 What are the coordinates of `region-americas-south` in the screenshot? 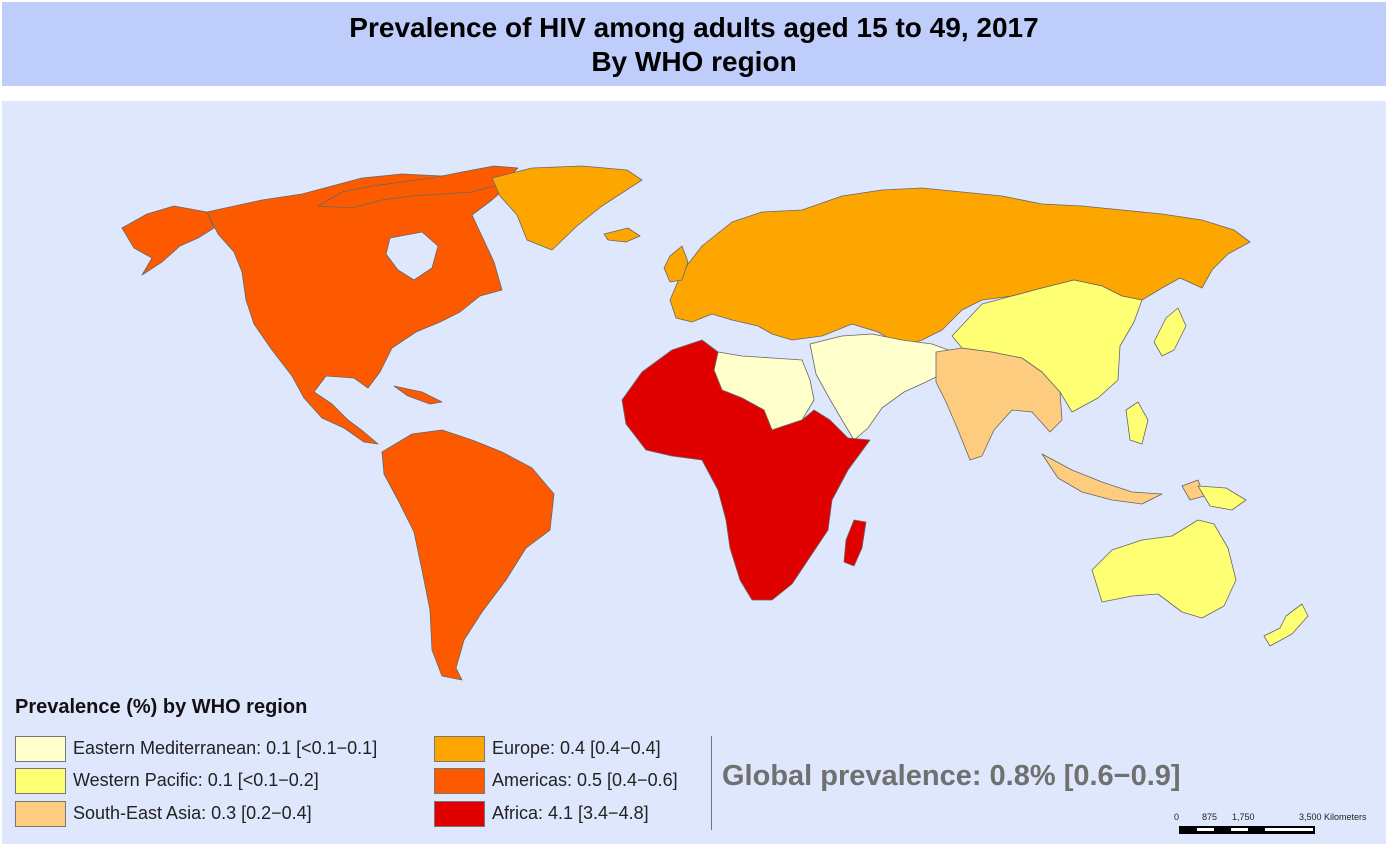 It's located at (468, 555).